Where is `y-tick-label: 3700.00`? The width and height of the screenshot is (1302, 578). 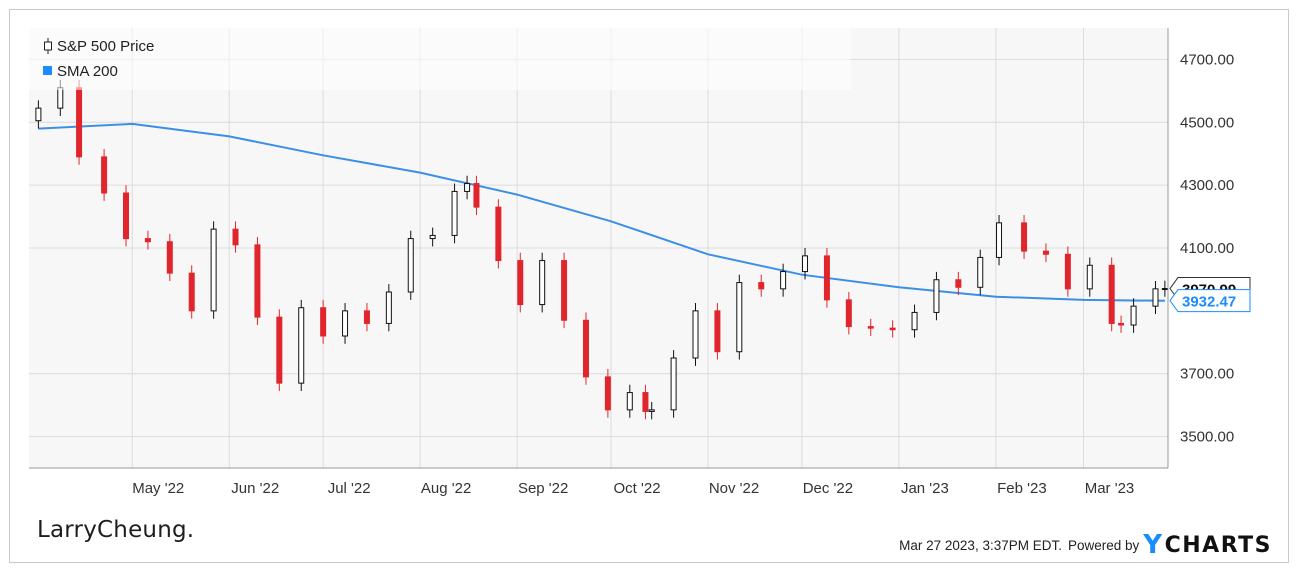 y-tick-label: 3700.00 is located at coordinates (1207, 374).